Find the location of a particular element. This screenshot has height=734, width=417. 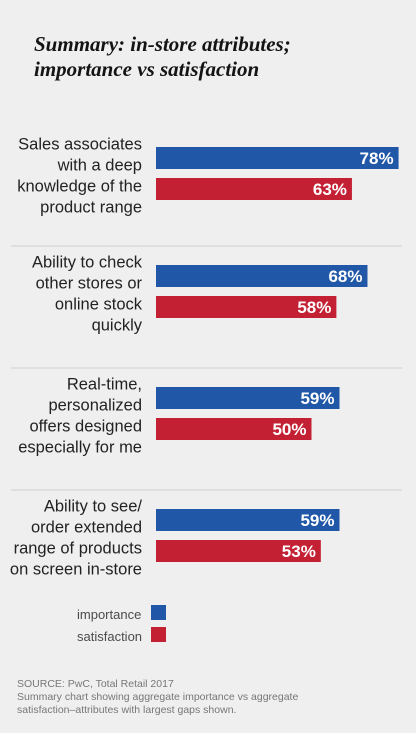

legend-label: importance is located at coordinates (109, 614).